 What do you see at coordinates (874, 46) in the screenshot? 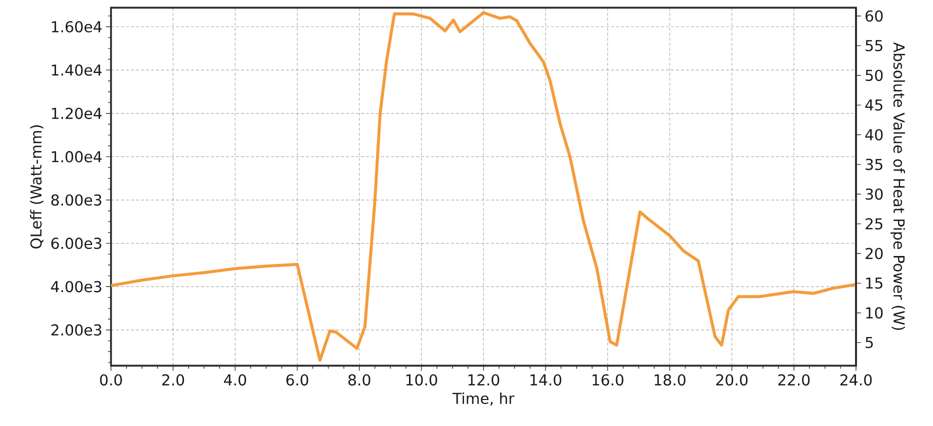
I see `y2-tick-label: 55` at bounding box center [874, 46].